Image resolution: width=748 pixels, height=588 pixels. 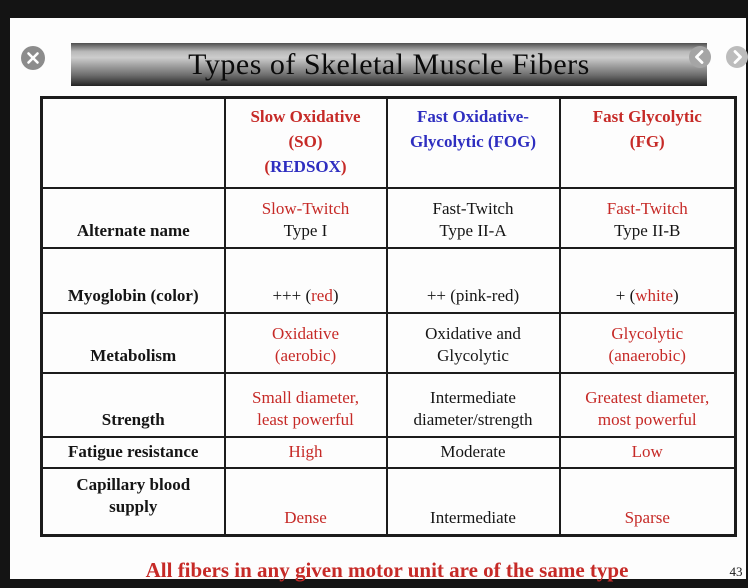 What do you see at coordinates (647, 208) in the screenshot?
I see `alternate-fg-line1: Fast-Twitch` at bounding box center [647, 208].